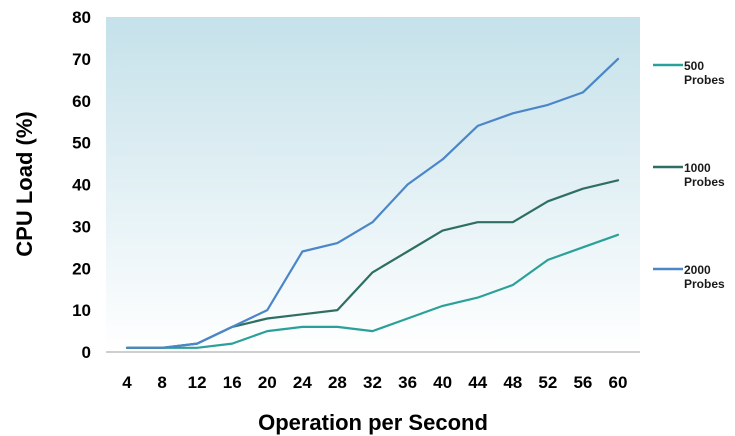  I want to click on x-tick-label: 16, so click(232, 382).